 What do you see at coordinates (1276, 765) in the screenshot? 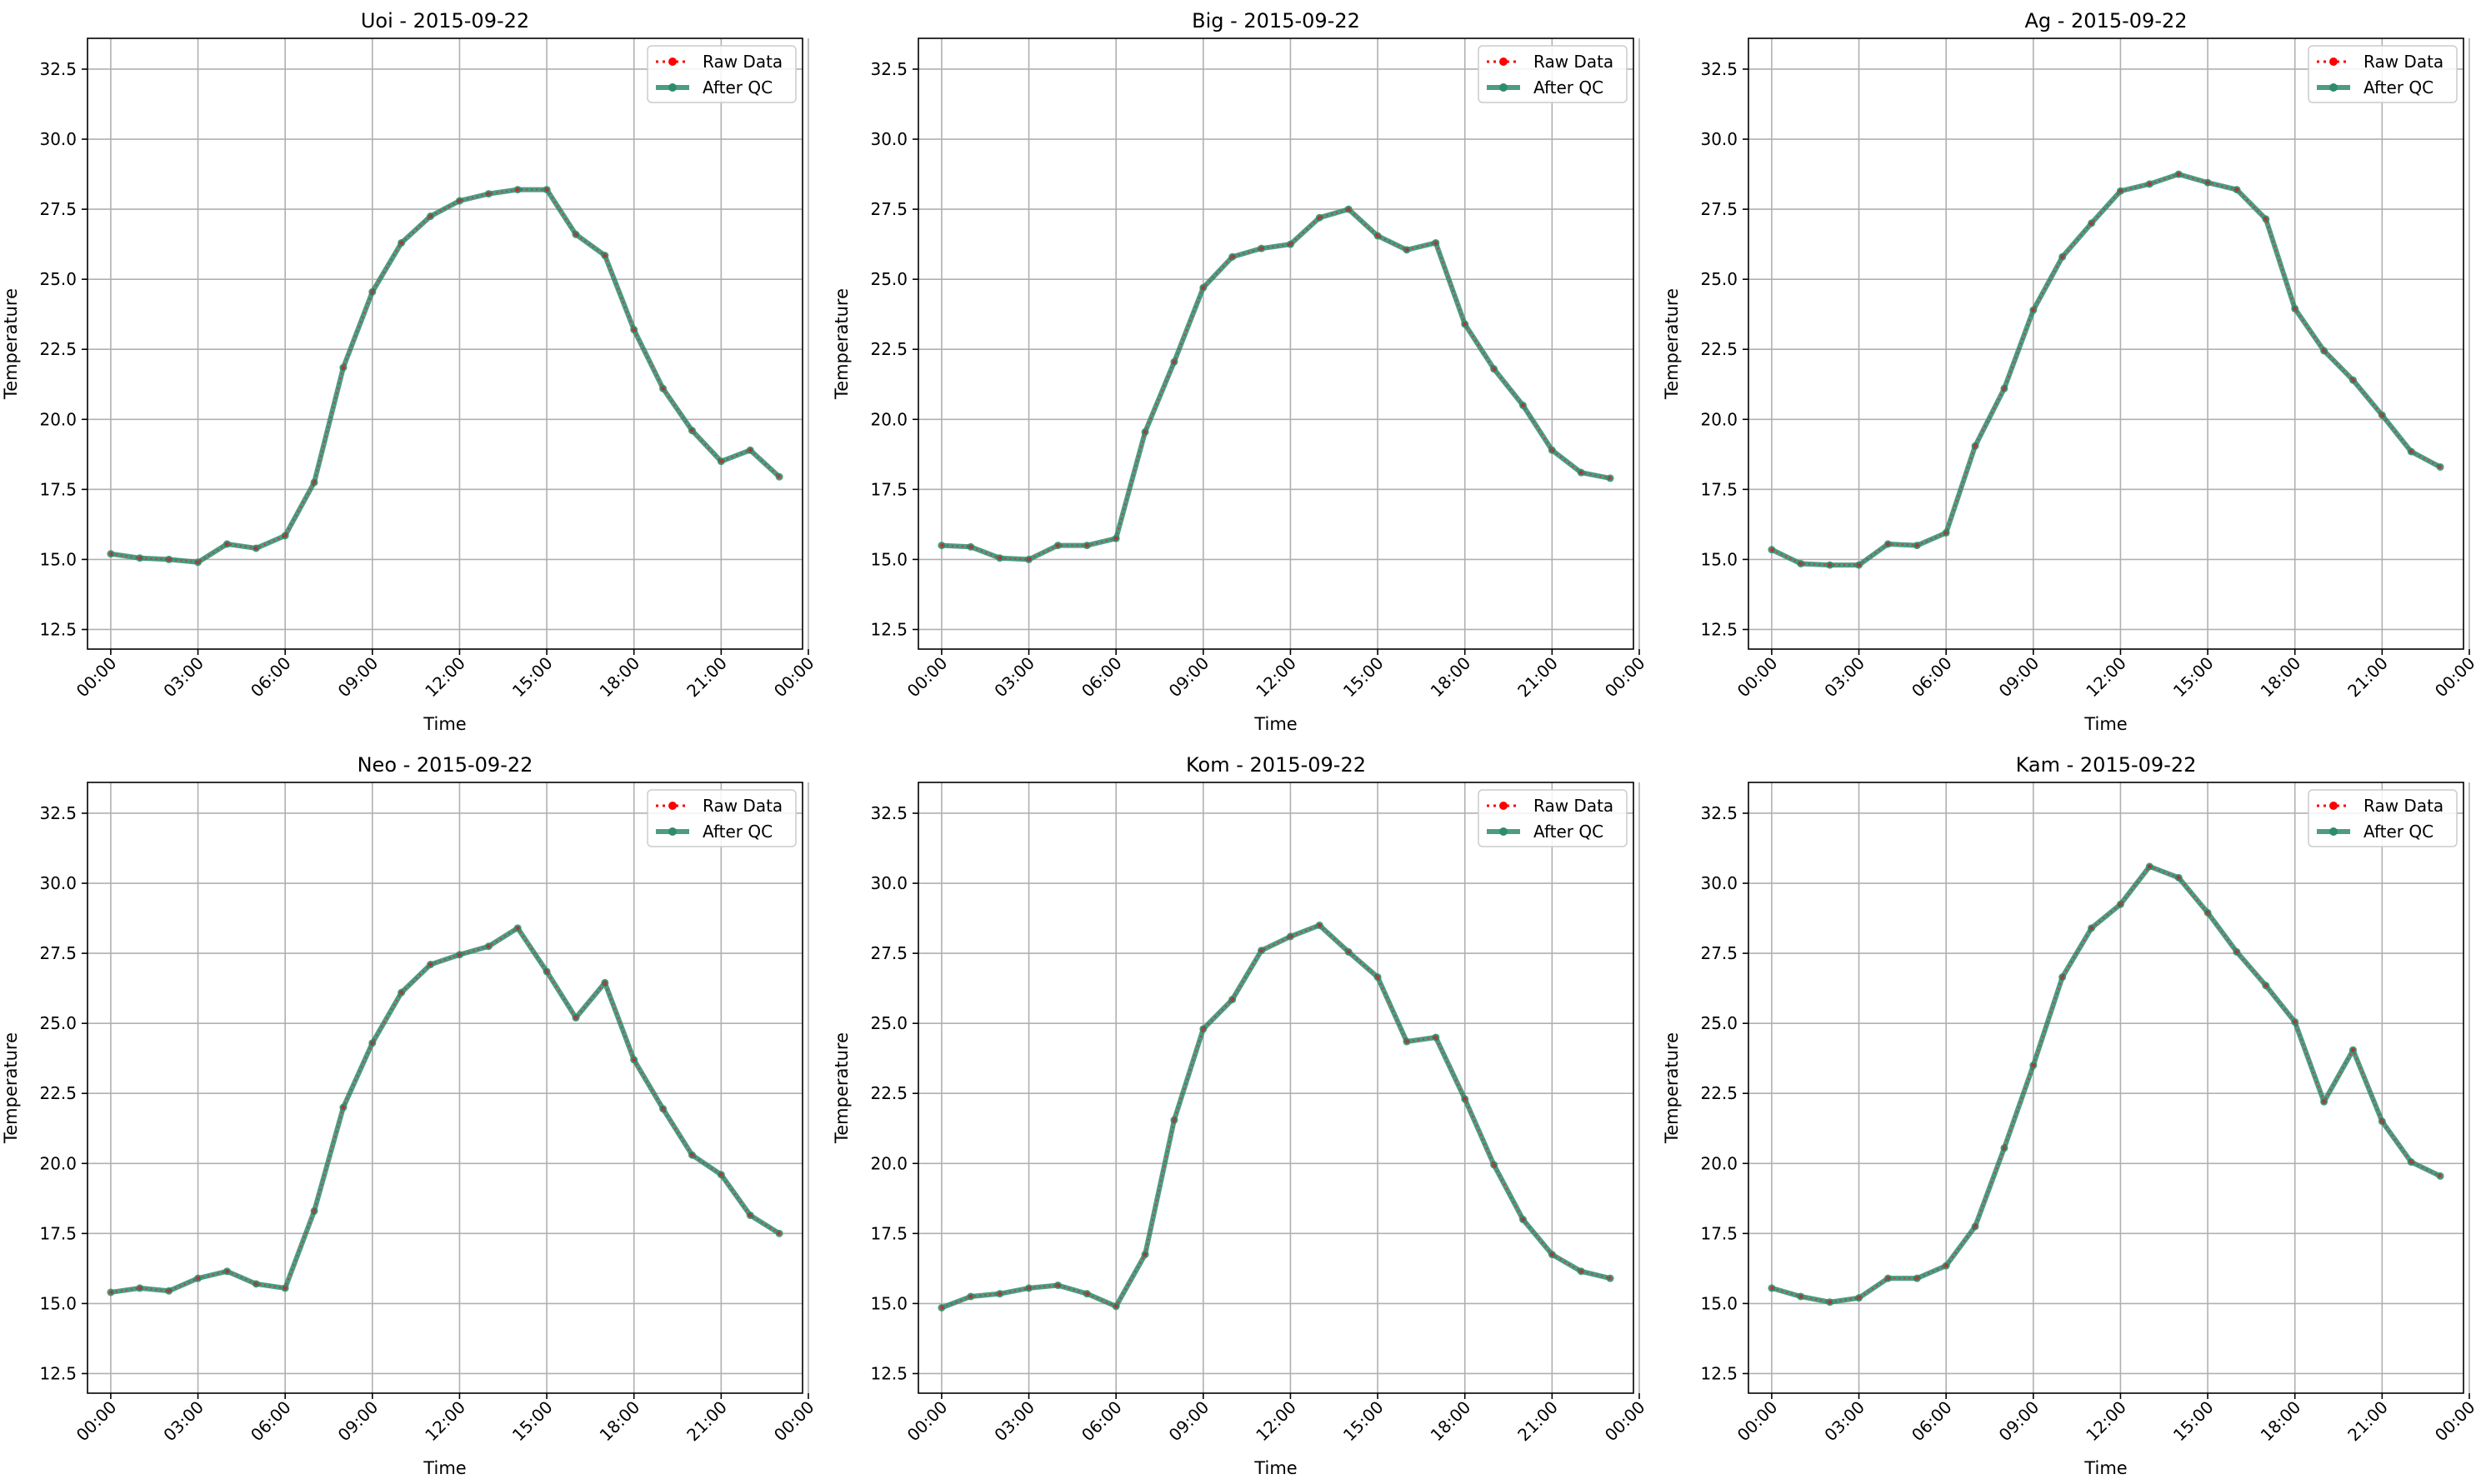
I see `chart-title: Kom - 2015-09-22` at bounding box center [1276, 765].